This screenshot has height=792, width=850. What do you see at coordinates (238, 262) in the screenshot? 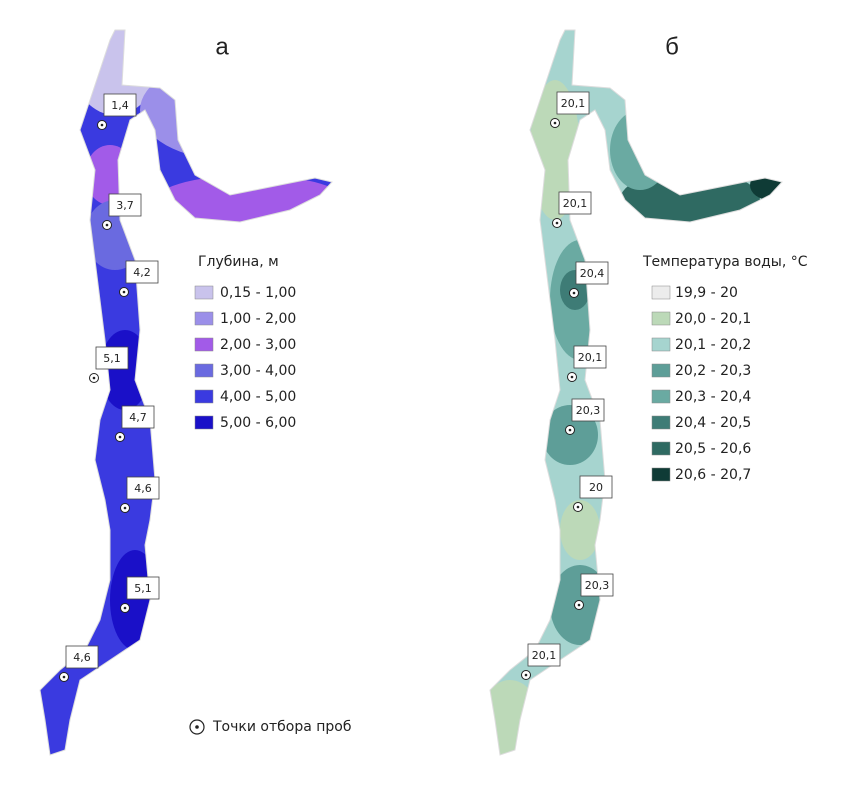
I see `legend-title: Глубина, м` at bounding box center [238, 262].